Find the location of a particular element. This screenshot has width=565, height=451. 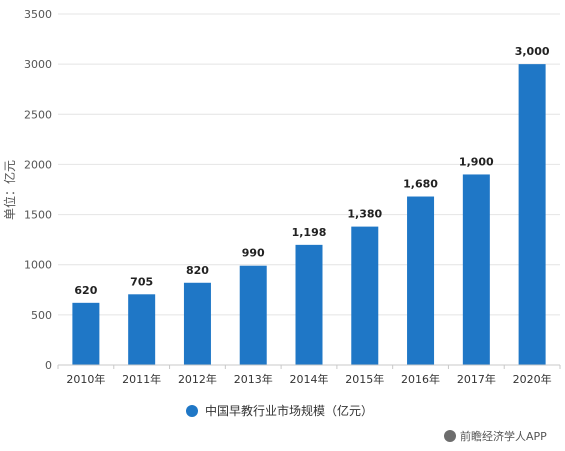

x-tick-label: 2012年 is located at coordinates (197, 379).